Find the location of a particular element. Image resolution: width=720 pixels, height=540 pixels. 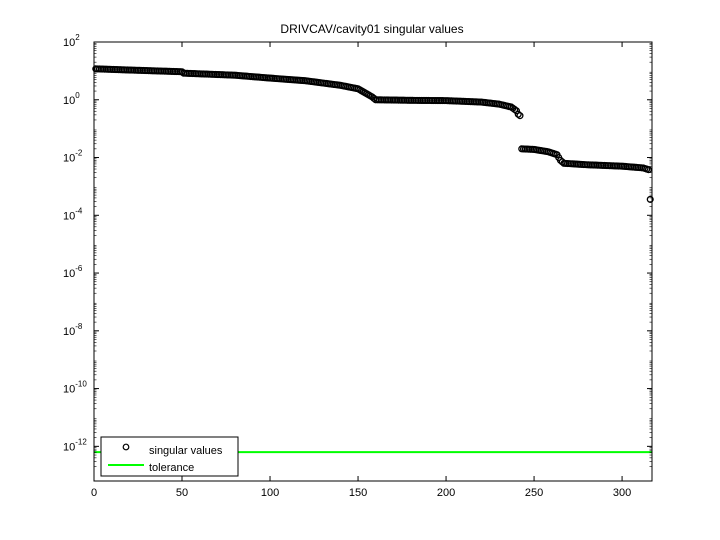

y-tick-label: 10² is located at coordinates (71, 41).